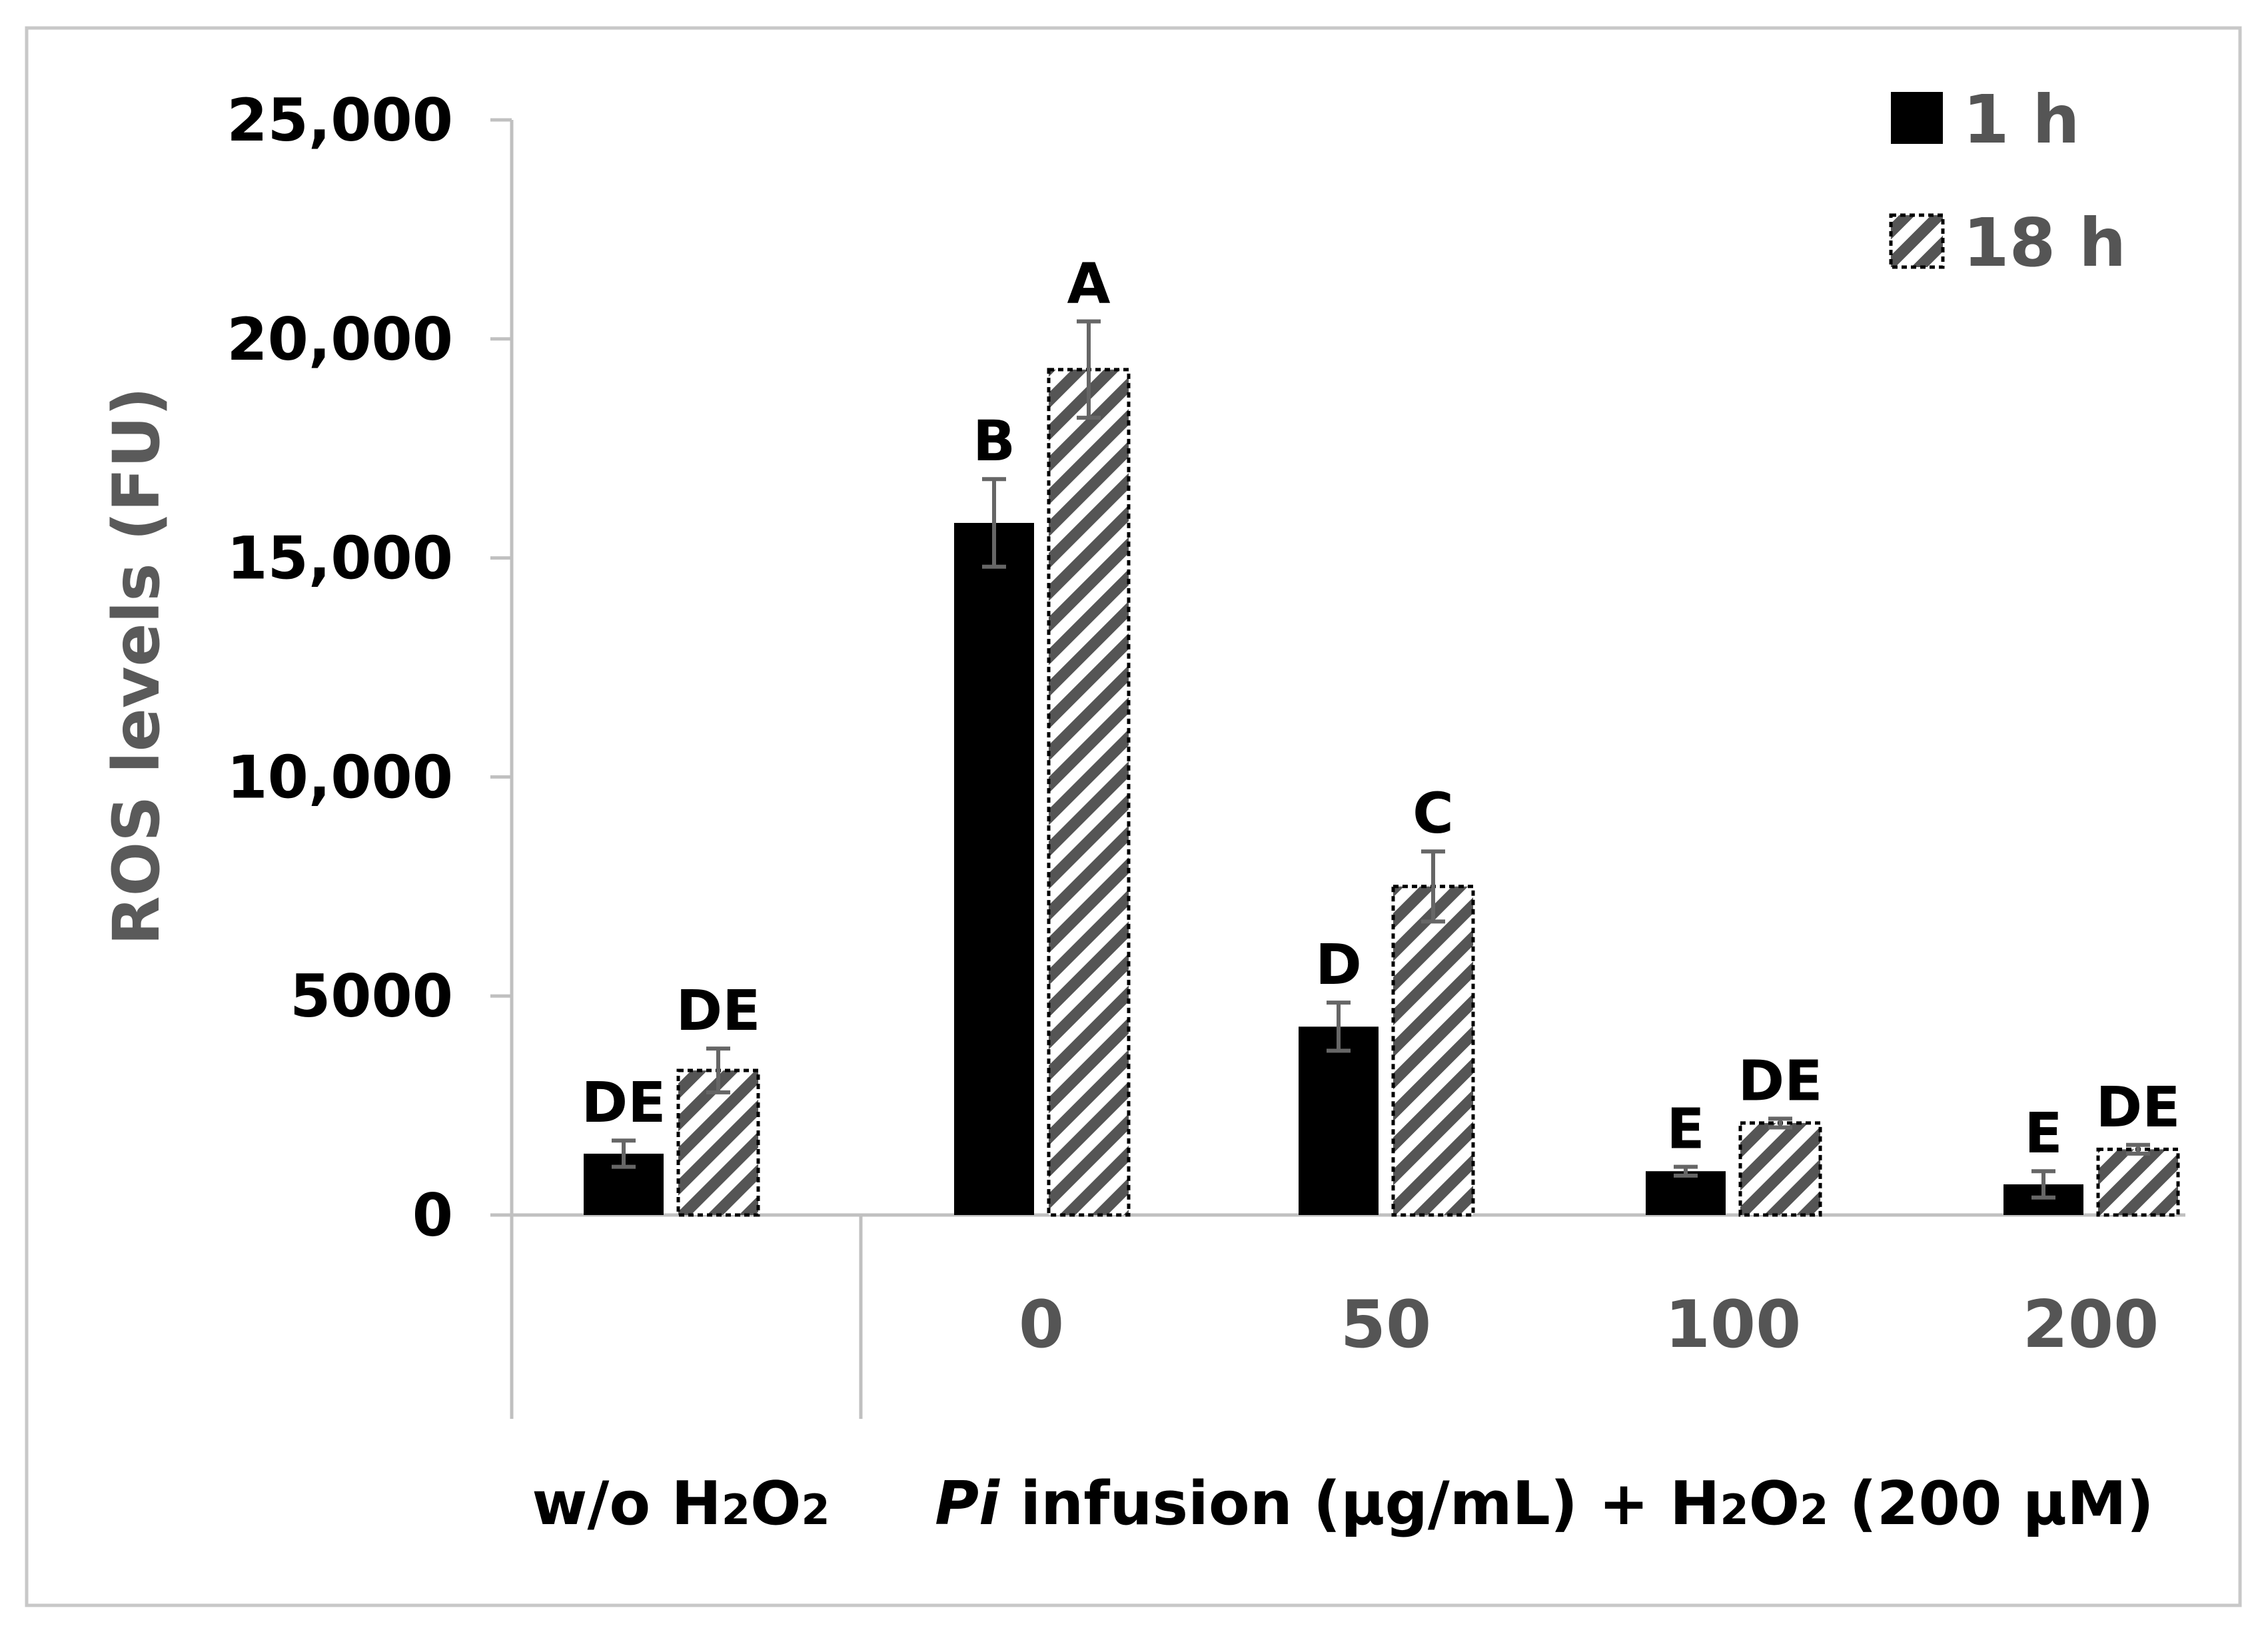  What do you see at coordinates (136, 666) in the screenshot?
I see `y-axis-title: ROS levels (FU)` at bounding box center [136, 666].